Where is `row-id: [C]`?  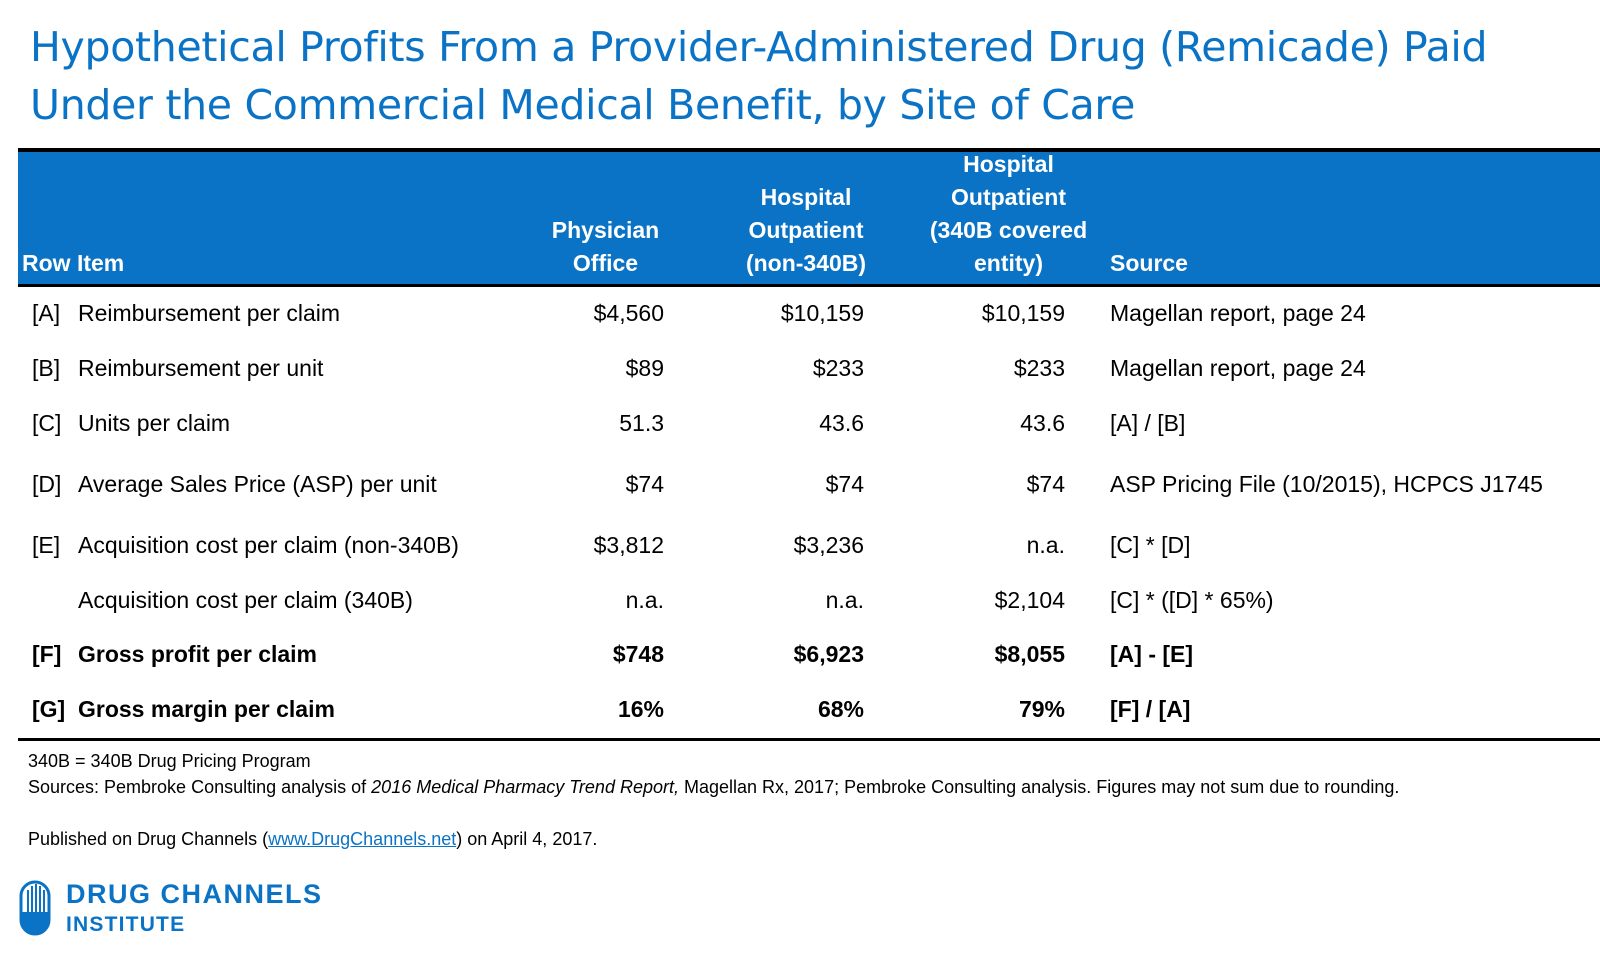
row-id: [C] is located at coordinates (47, 423).